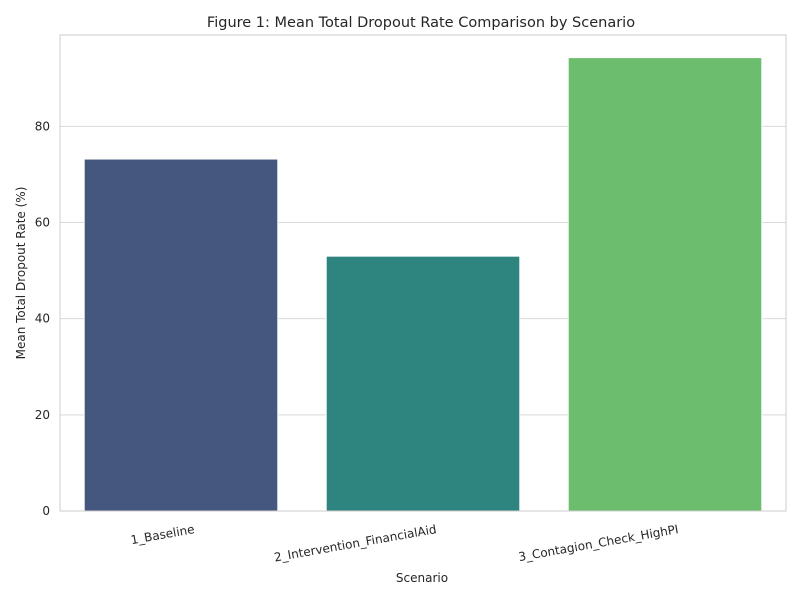  I want to click on y-axis-label: Mean Total Dropout Rate (%), so click(21, 273).